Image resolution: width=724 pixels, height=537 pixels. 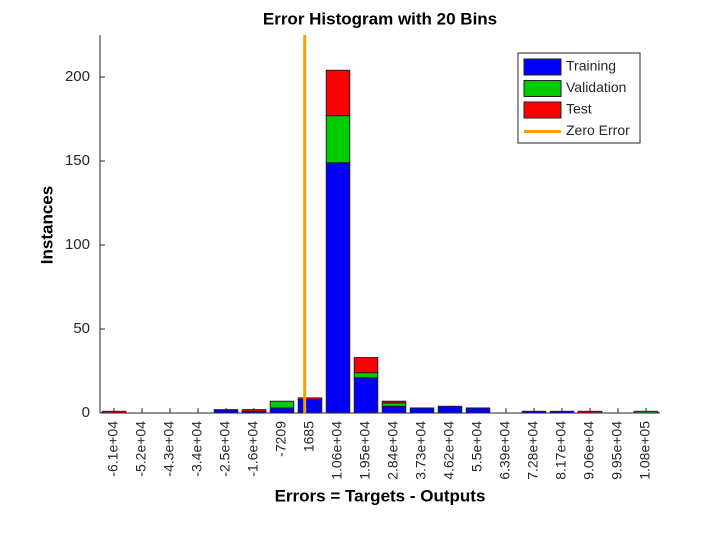 What do you see at coordinates (477, 446) in the screenshot?
I see `x-tick-label: 5.5e+04` at bounding box center [477, 446].